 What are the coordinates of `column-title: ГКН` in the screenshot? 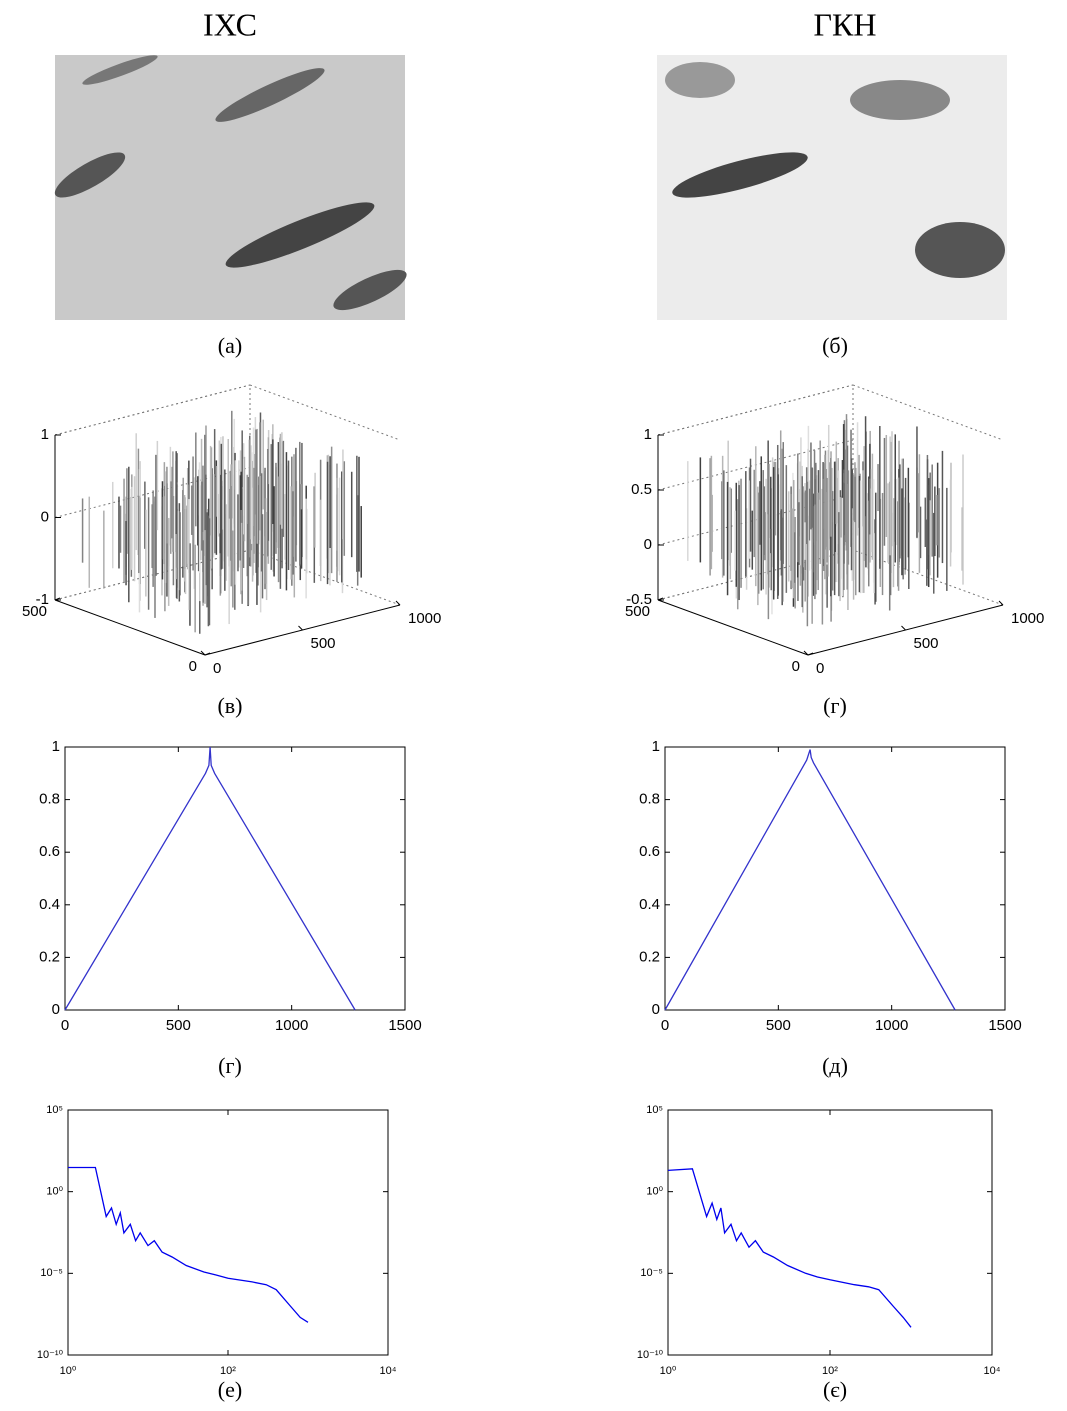 It's located at (845, 24).